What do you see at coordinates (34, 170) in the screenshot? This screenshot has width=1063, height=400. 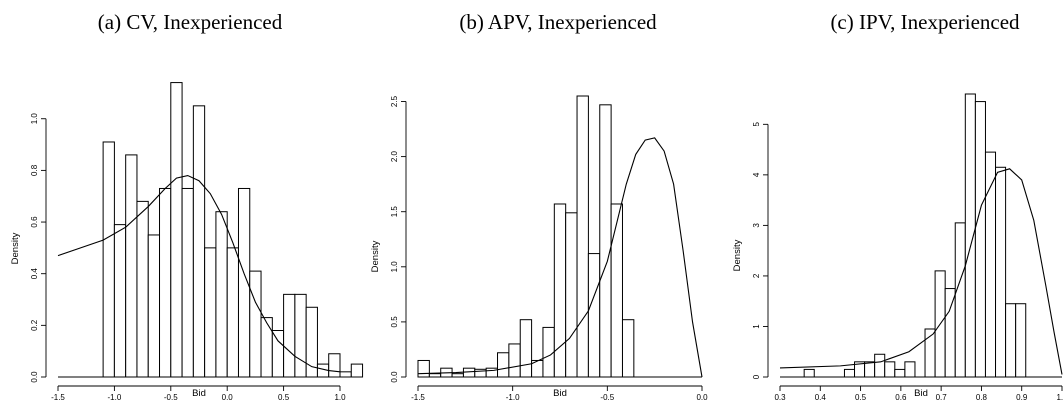 I see `y-tick-label: 0.8` at bounding box center [34, 170].